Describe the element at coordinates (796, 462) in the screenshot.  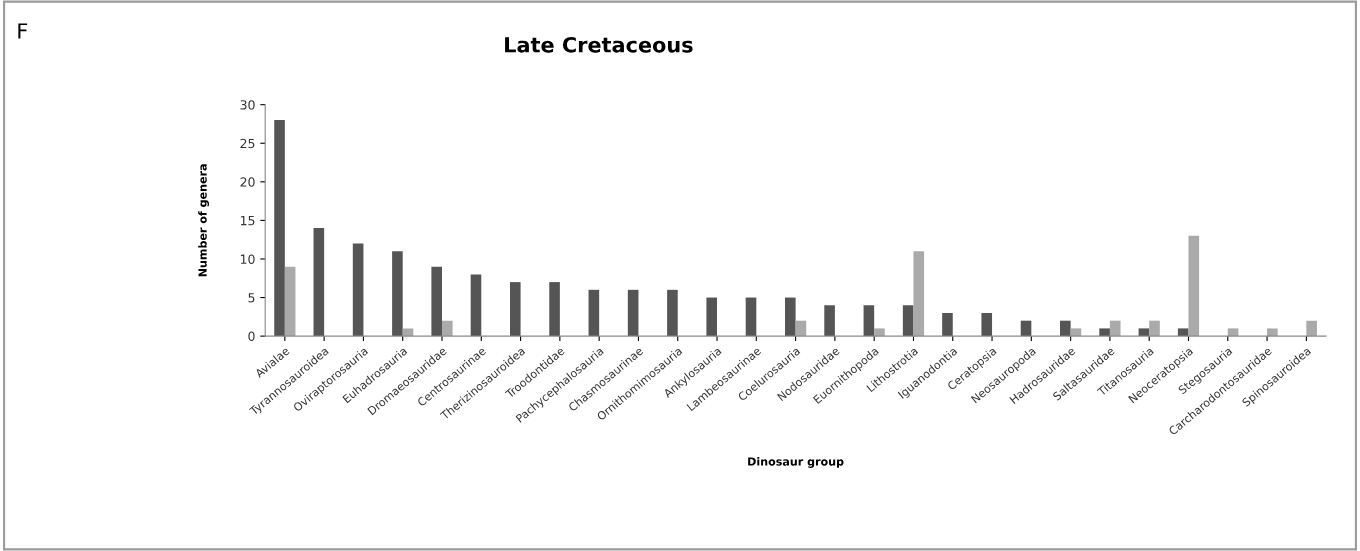
I see `x-axis-title: Dinosaur group` at that location.